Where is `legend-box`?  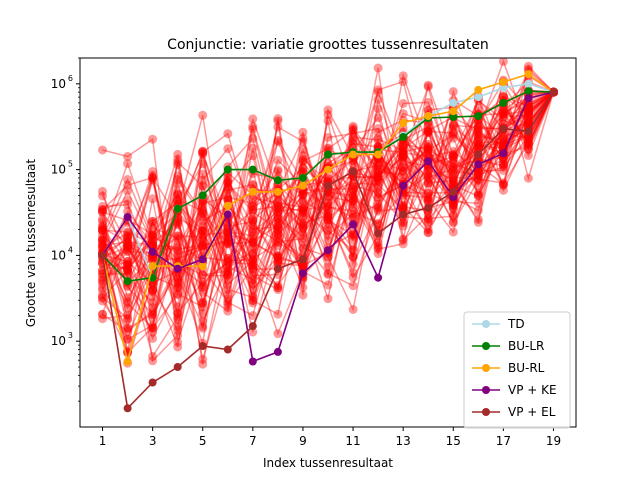 legend-box is located at coordinates (517, 370).